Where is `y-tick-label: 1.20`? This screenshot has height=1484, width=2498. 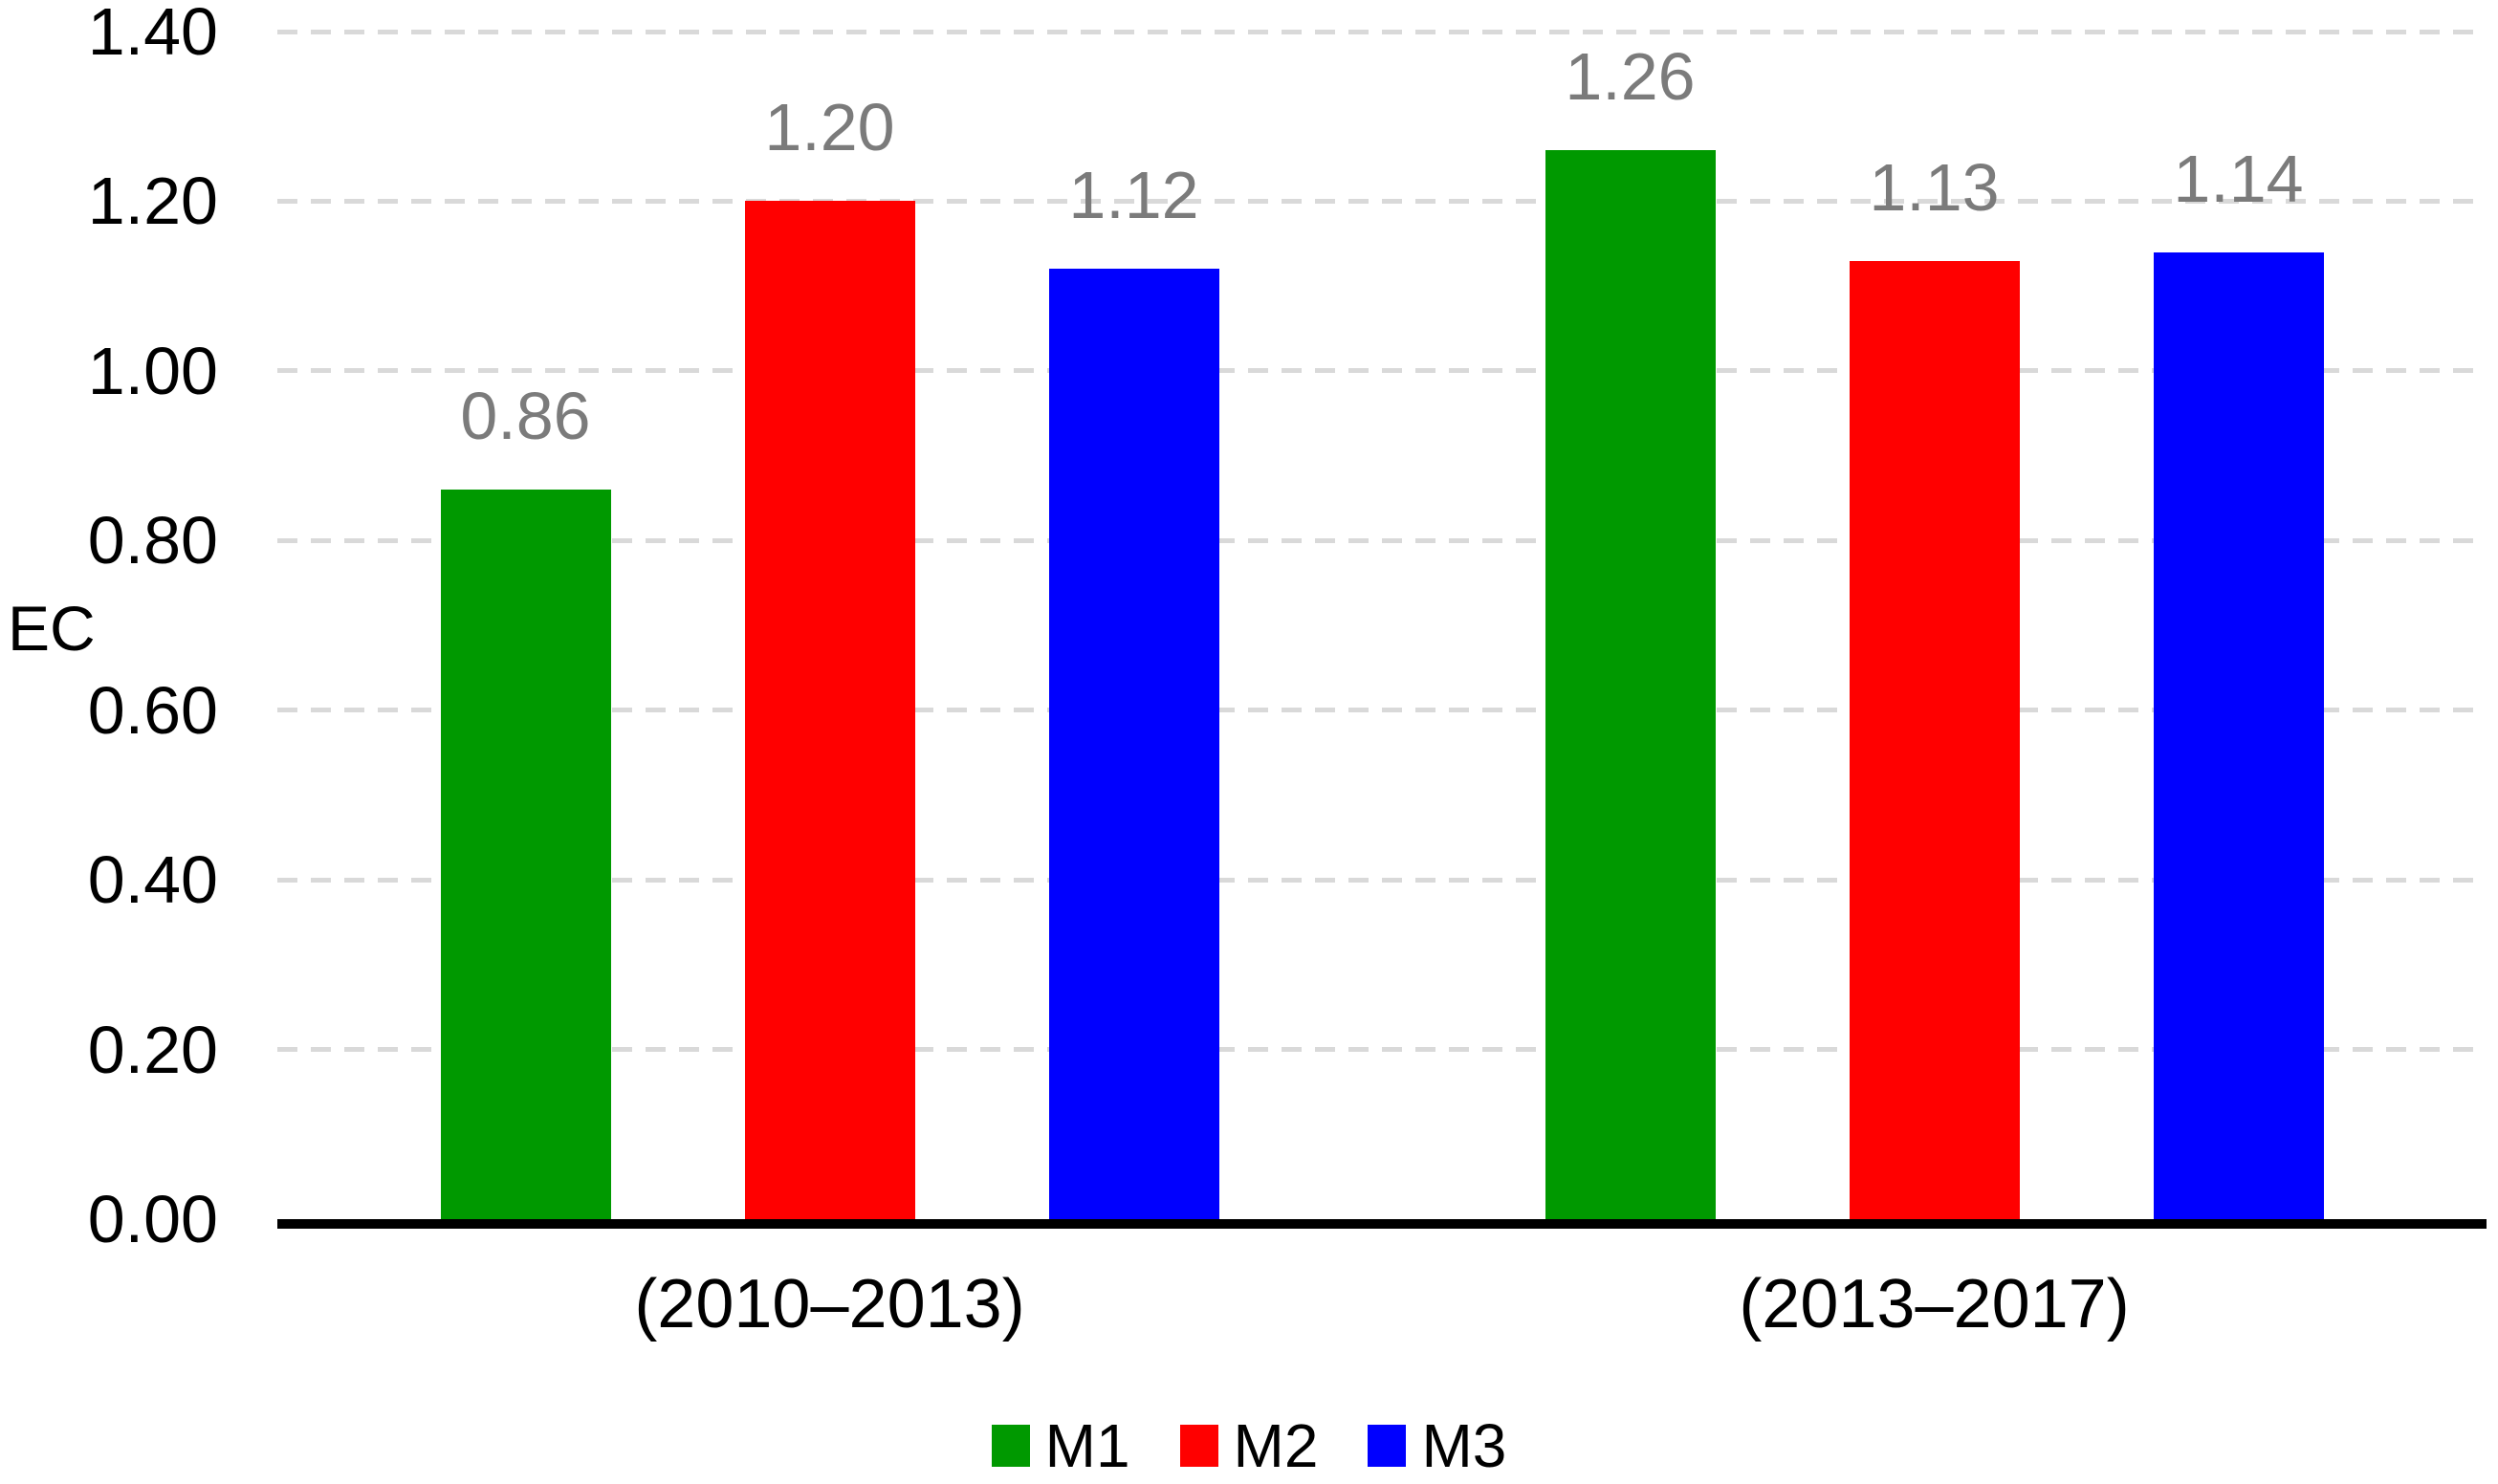
y-tick-label: 1.20 is located at coordinates (152, 202).